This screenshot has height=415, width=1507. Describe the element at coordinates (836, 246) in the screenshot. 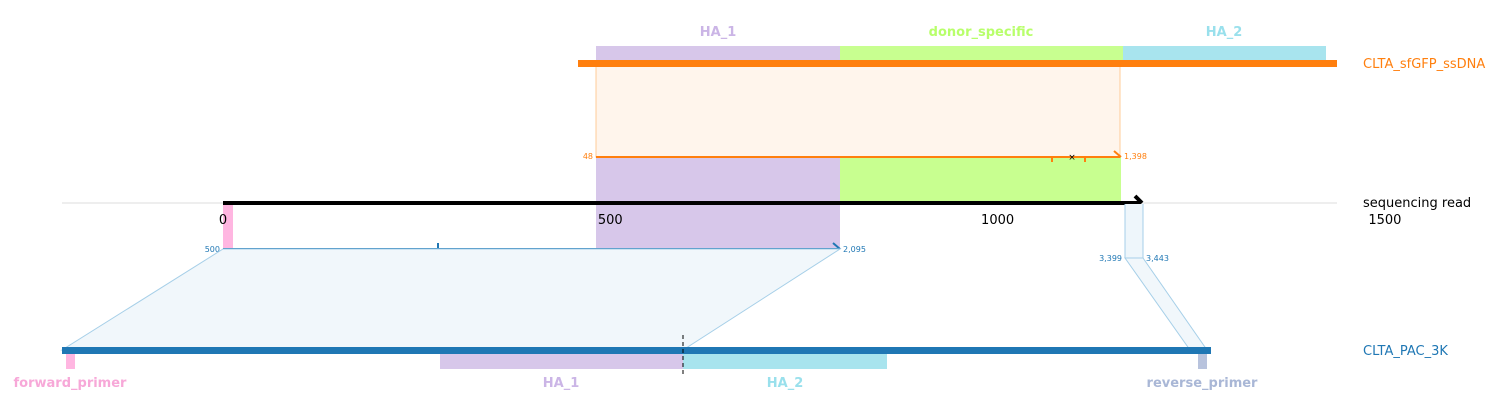

I see `pac3k-alignment-1-arrowhead` at that location.